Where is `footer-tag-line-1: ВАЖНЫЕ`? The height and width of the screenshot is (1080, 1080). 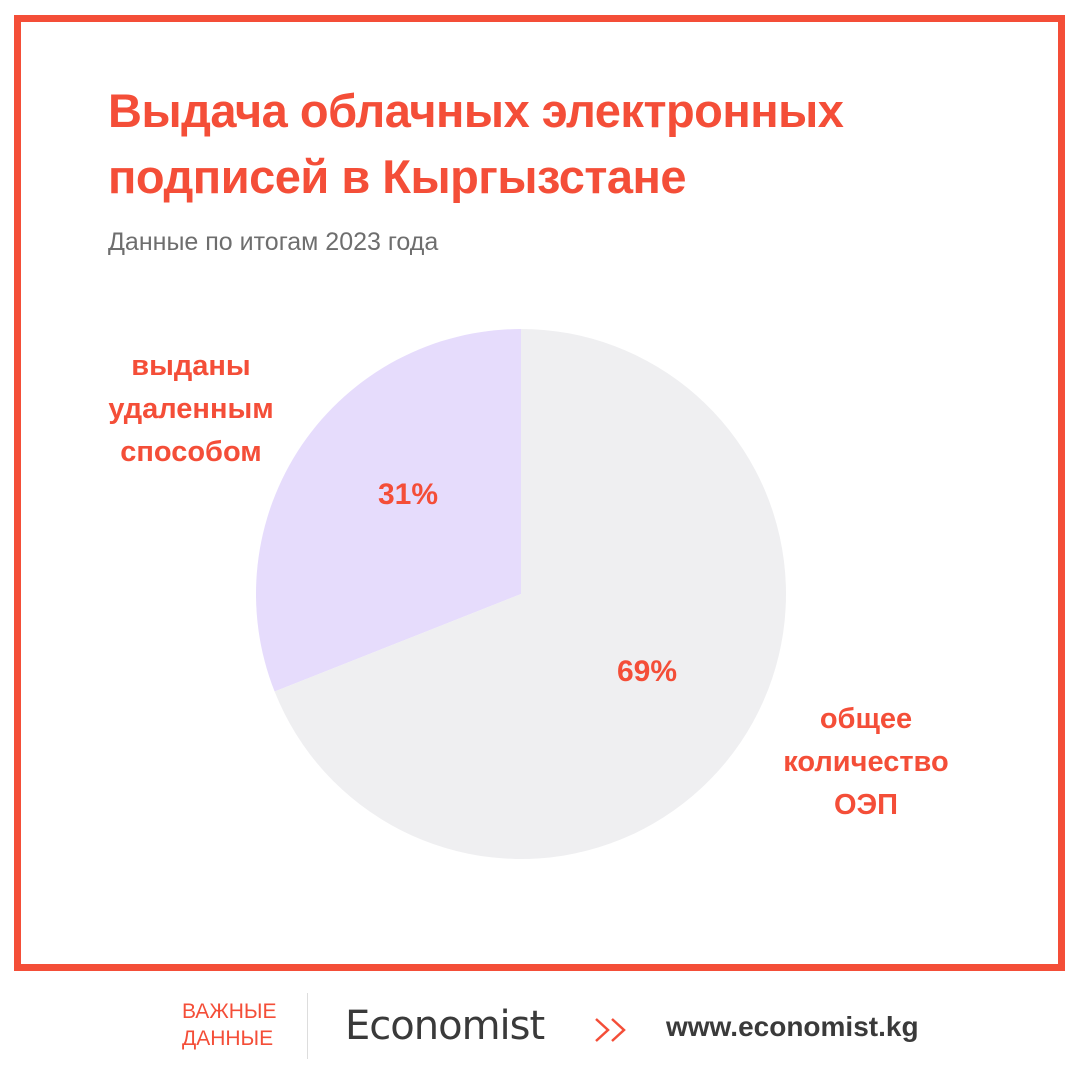
footer-tag-line-1: ВАЖНЫЕ is located at coordinates (229, 1011).